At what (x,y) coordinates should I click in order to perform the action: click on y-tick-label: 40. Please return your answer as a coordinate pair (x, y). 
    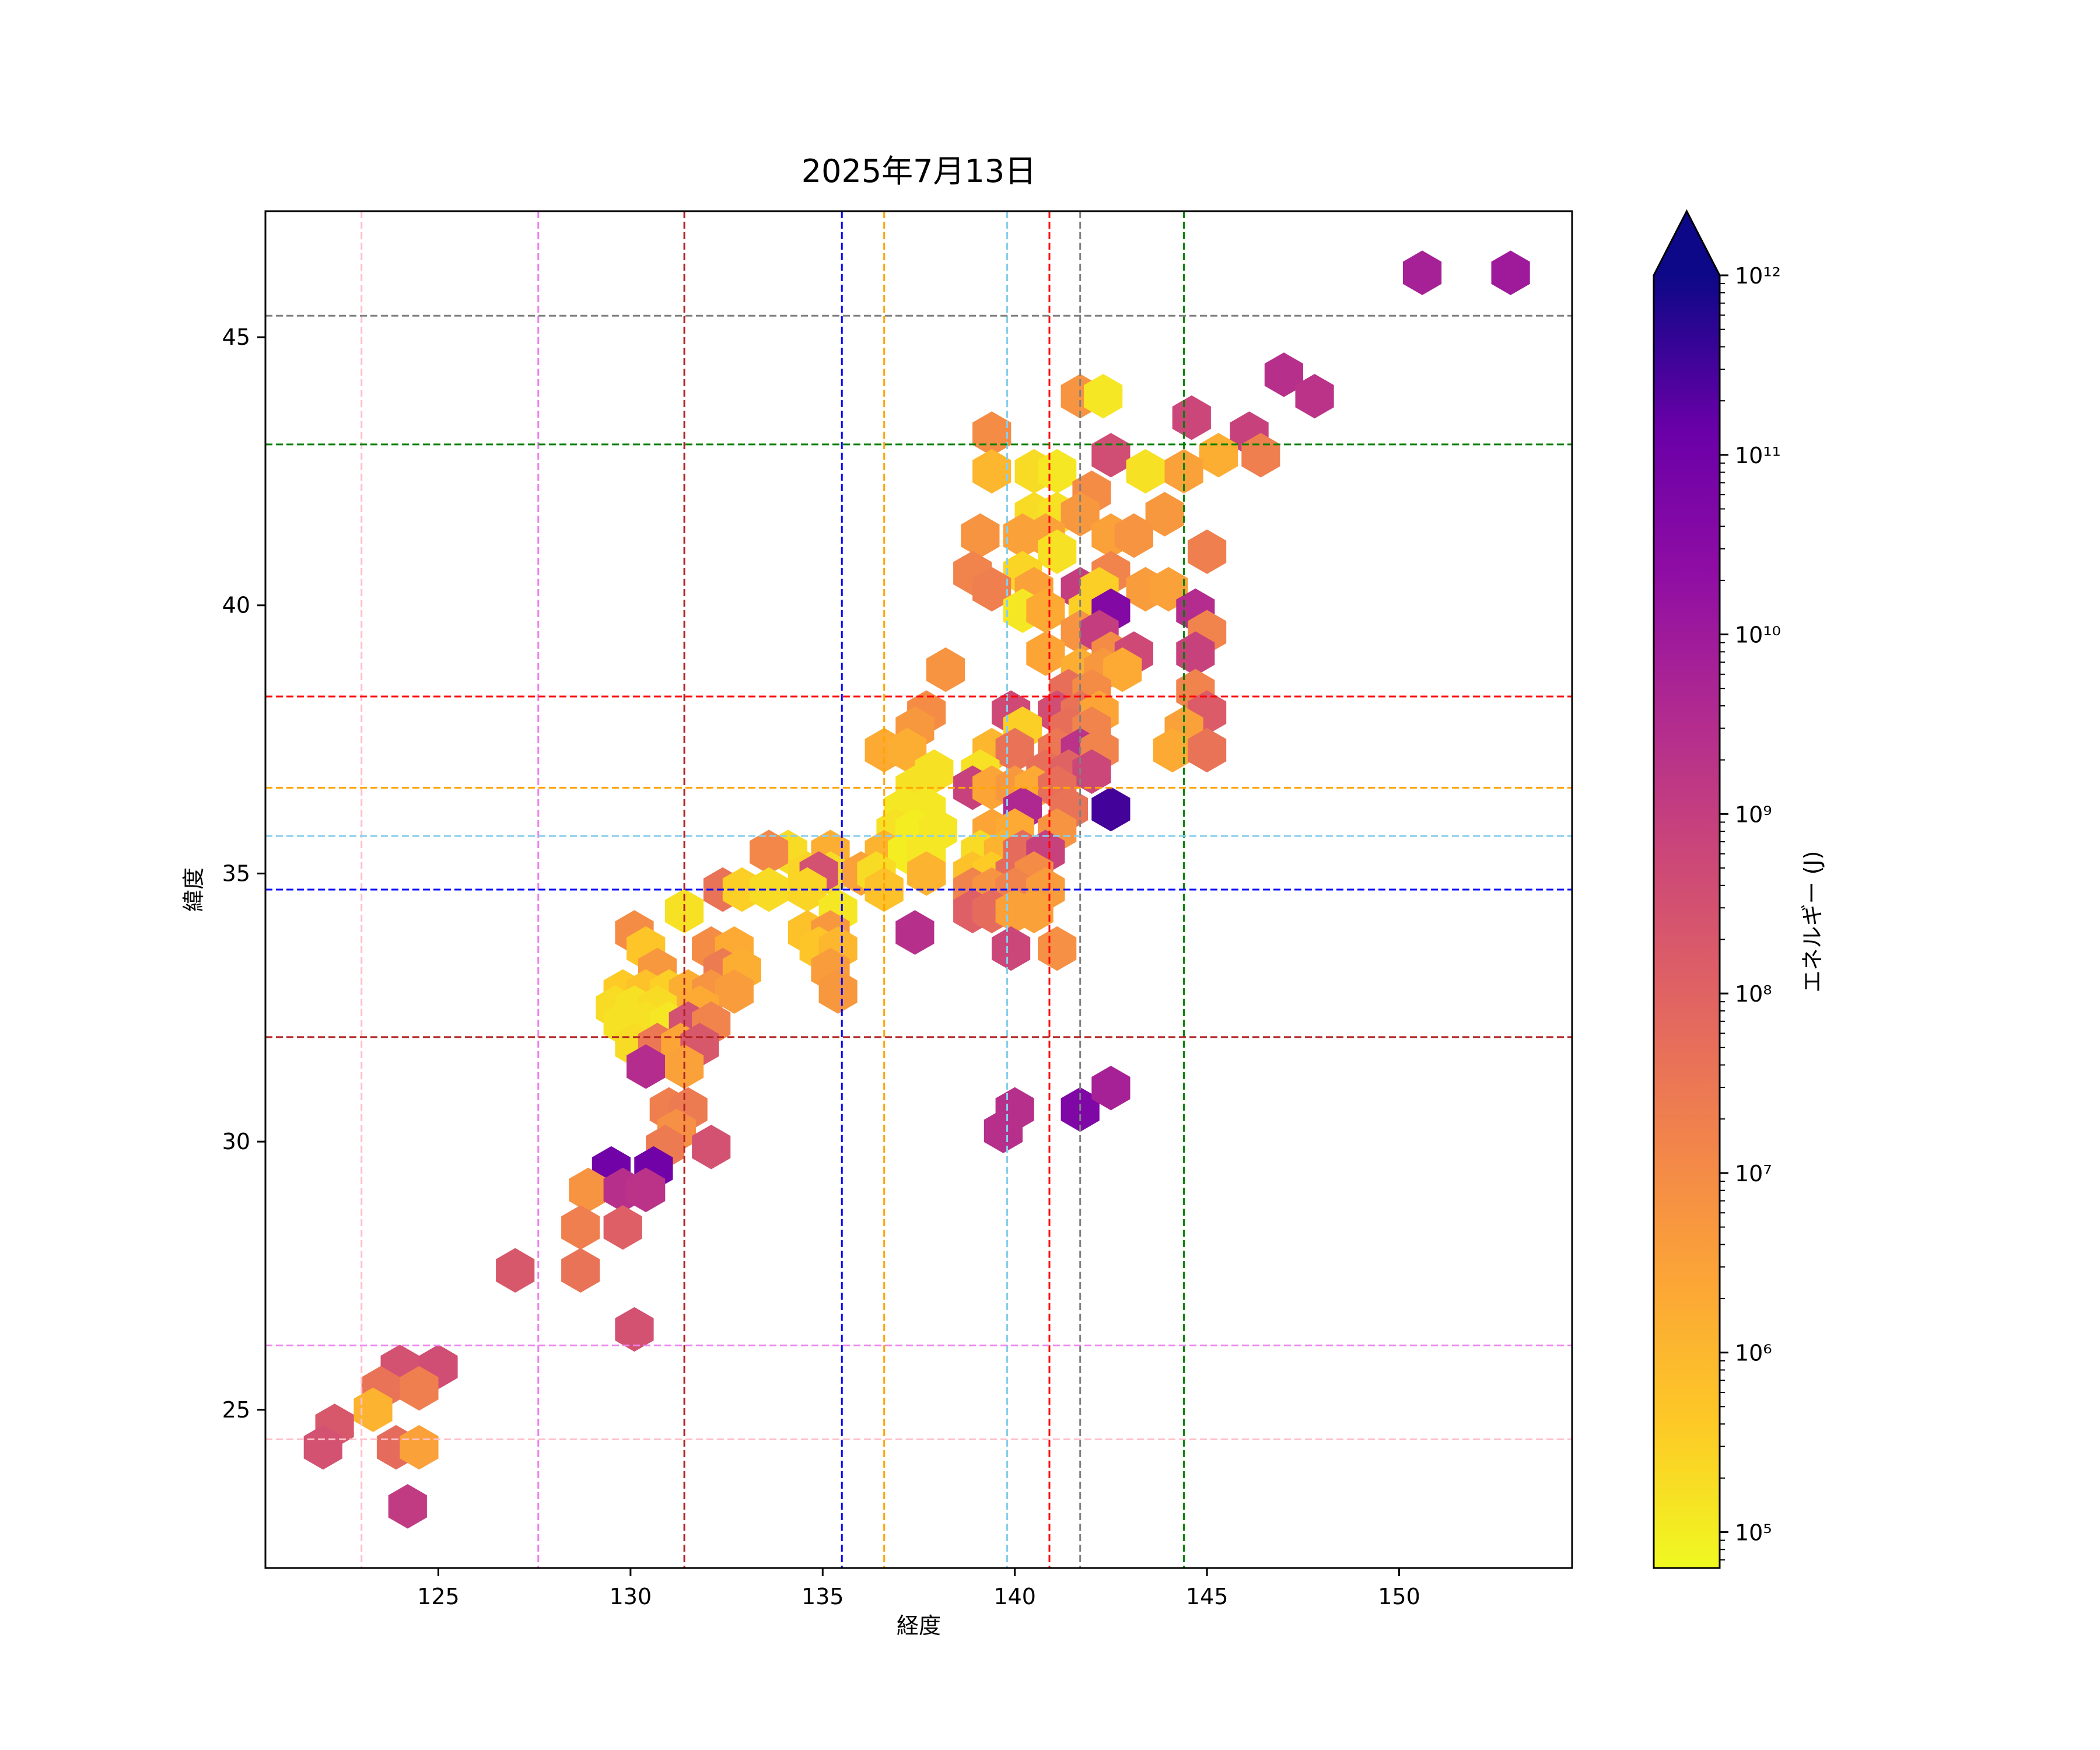
    Looking at the image, I should click on (236, 605).